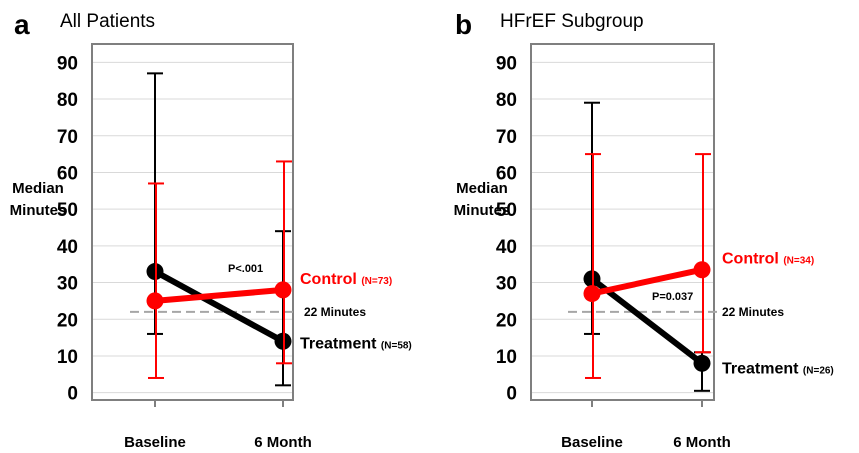 This screenshot has height=453, width=859. What do you see at coordinates (376, 281) in the screenshot?
I see `series-n: (N=73)` at bounding box center [376, 281].